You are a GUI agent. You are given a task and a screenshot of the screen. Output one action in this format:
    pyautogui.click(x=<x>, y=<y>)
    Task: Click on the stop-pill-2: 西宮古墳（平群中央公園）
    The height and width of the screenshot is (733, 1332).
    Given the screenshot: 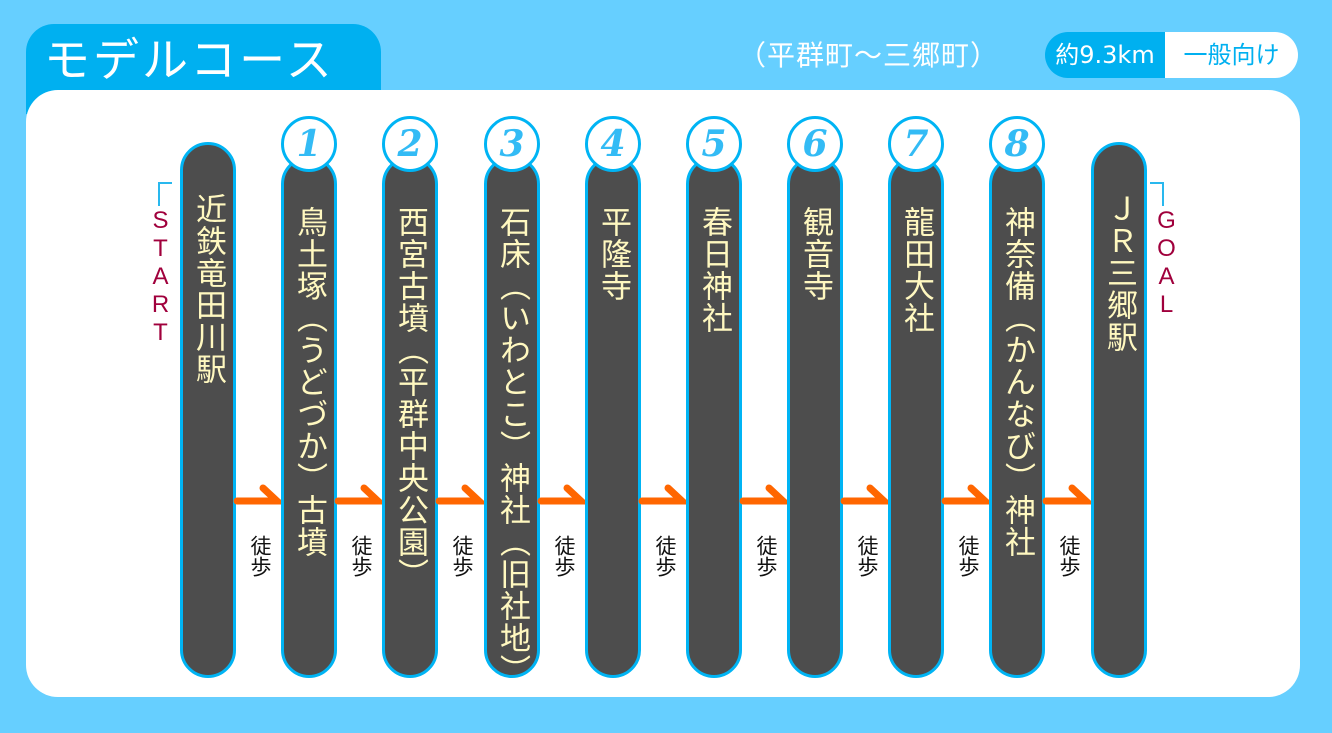 What is the action you would take?
    pyautogui.click(x=410, y=417)
    